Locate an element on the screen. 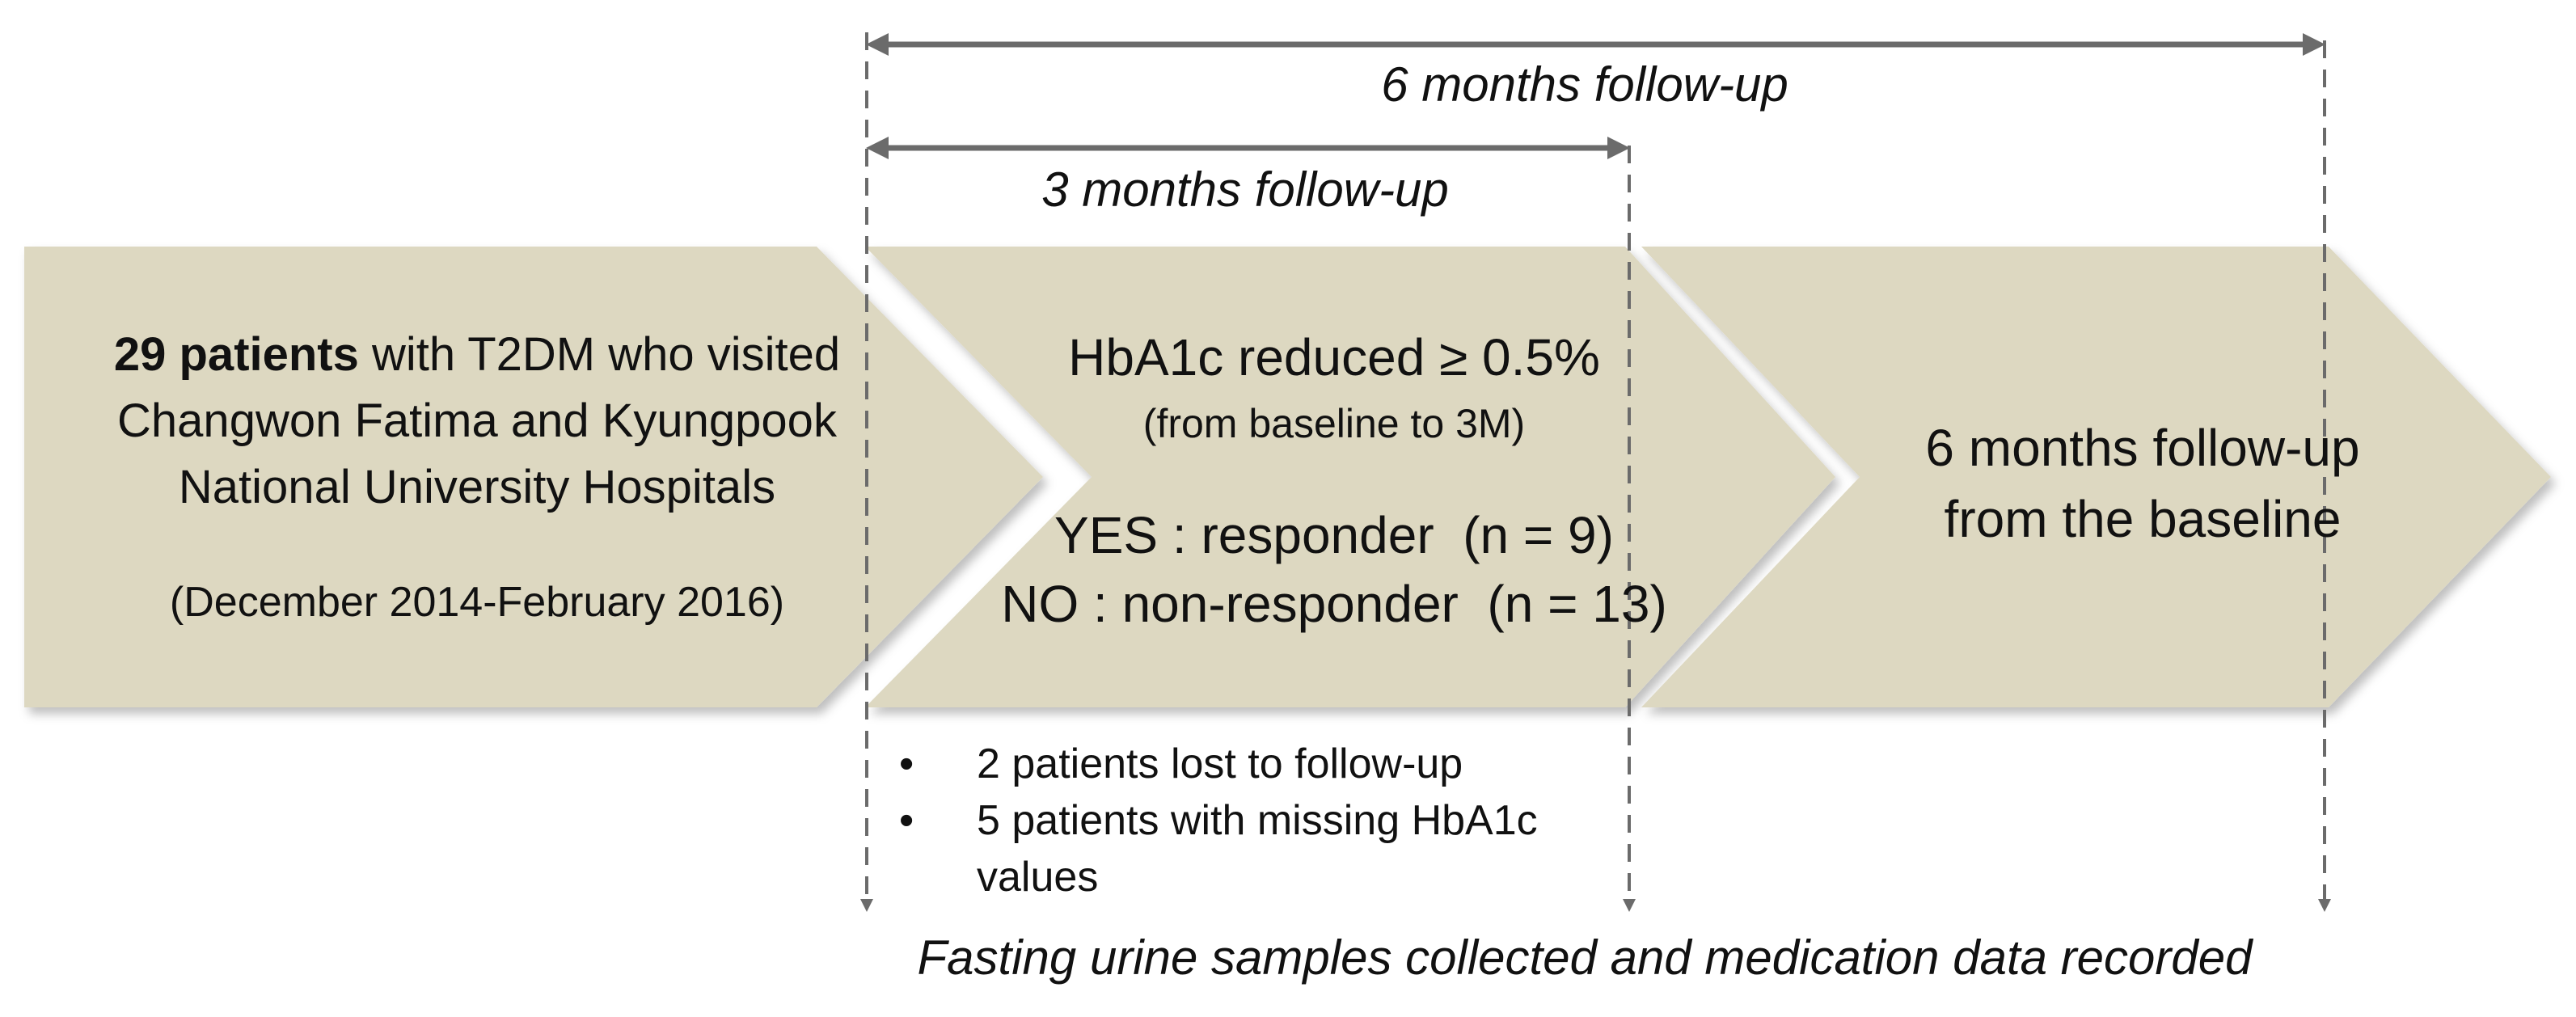  exclusion-text: 5 patients with missing HbA1c values is located at coordinates (1257, 849).